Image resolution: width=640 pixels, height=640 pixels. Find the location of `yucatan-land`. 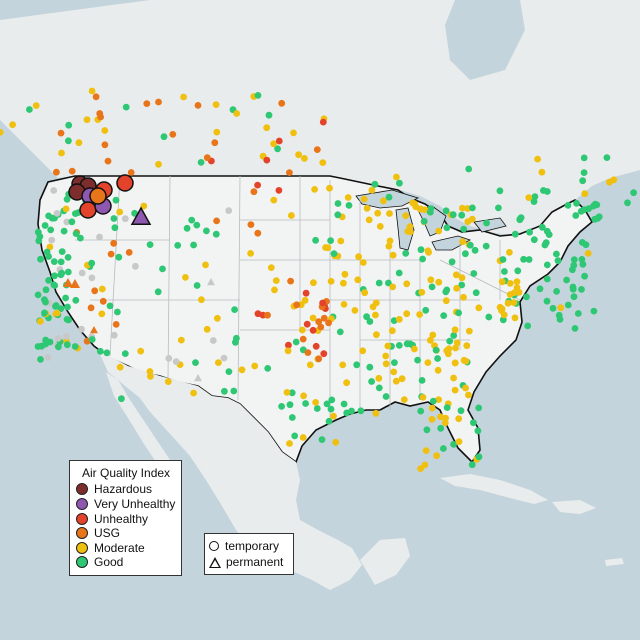

yucatan-land is located at coordinates (385, 561).